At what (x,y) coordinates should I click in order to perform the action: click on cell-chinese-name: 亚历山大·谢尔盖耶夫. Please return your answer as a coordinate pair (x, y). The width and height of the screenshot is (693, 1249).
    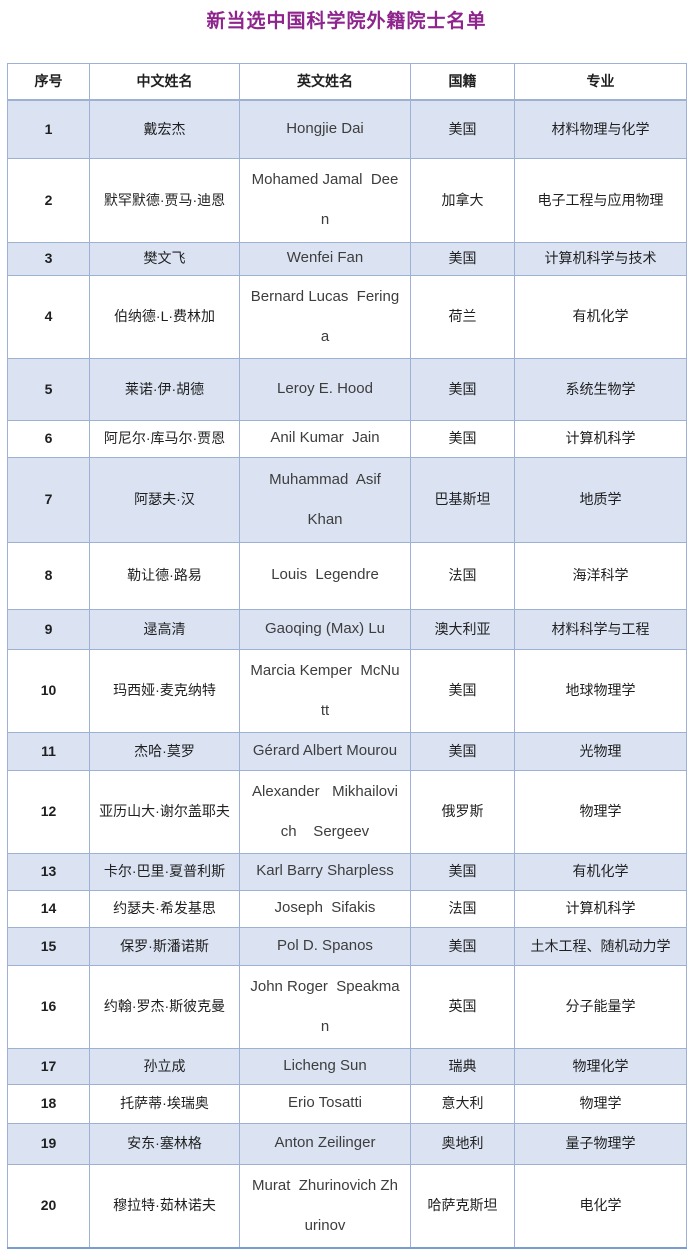
    Looking at the image, I should click on (164, 811).